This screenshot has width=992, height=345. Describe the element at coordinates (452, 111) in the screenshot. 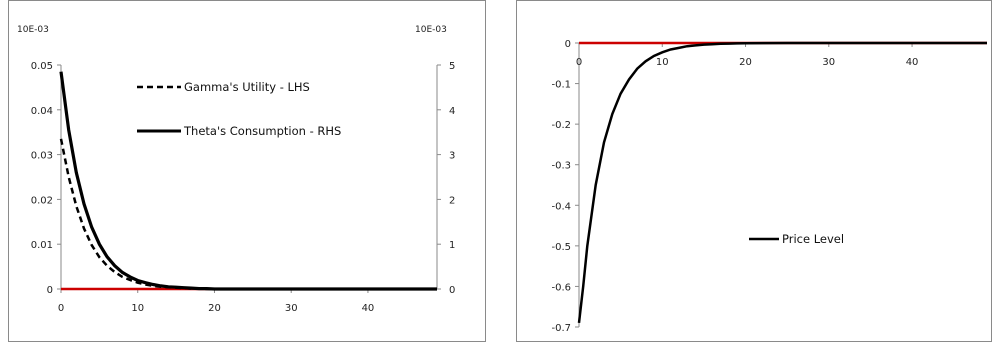

I see `right-y-tick-label: 4` at that location.